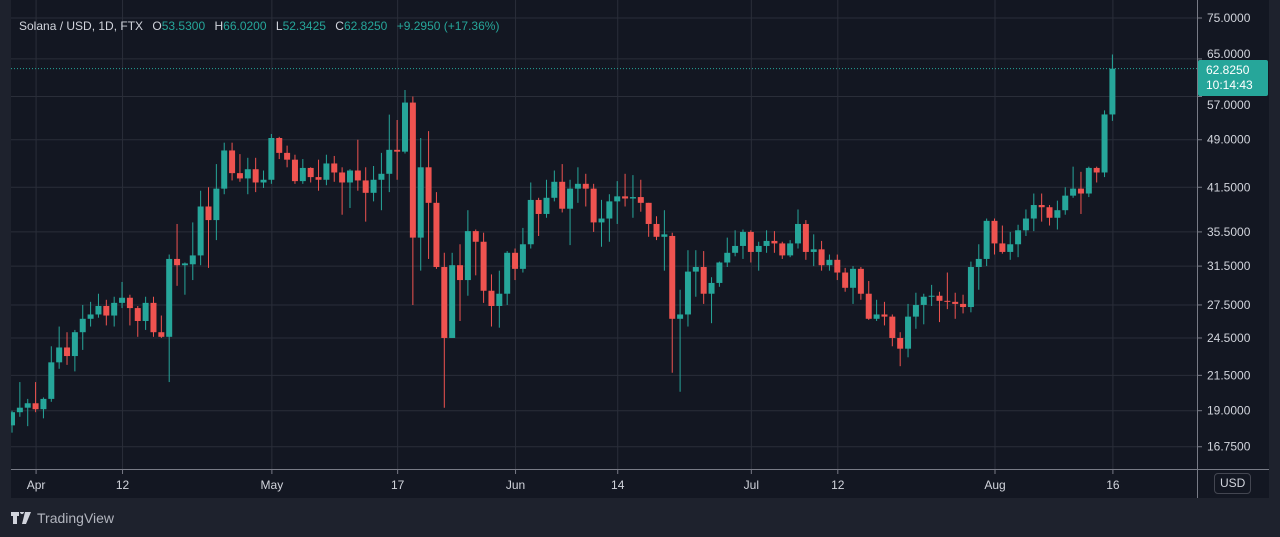 This screenshot has width=1280, height=537. I want to click on x-tick-label: 12, so click(838, 485).